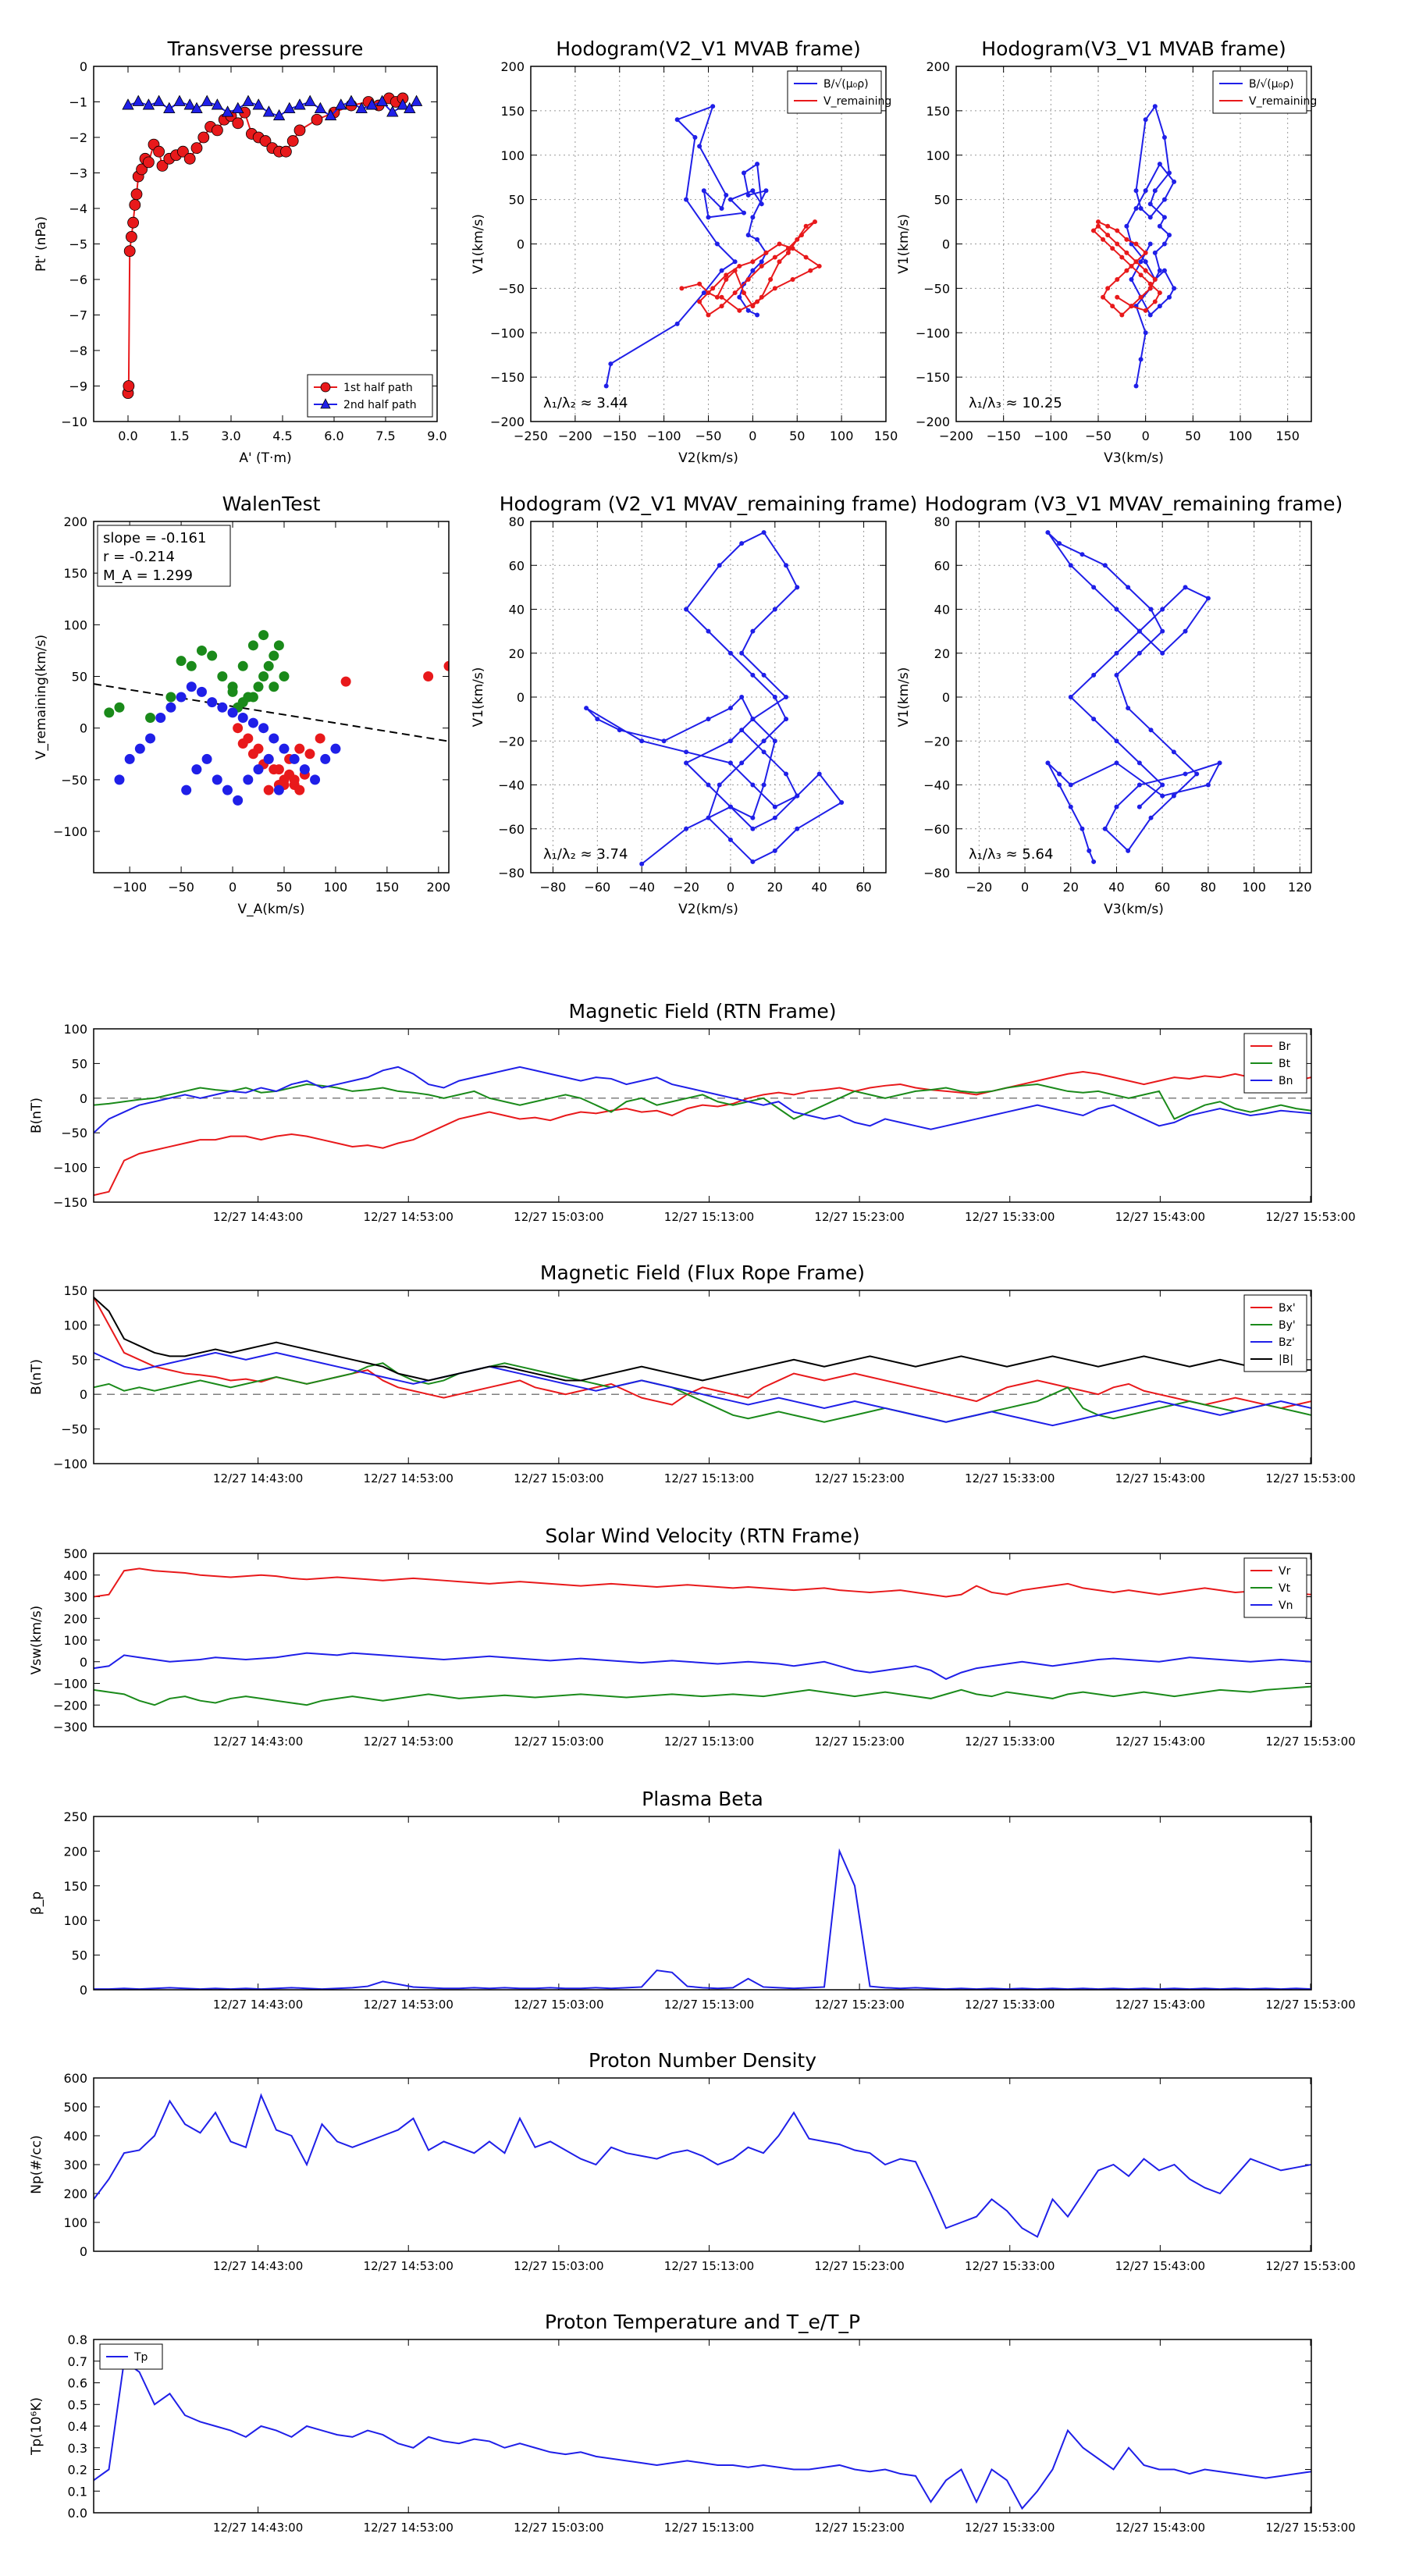 The image size is (1405, 2576). I want to click on x-tick-label: 12/27 14:43:00, so click(258, 2266).